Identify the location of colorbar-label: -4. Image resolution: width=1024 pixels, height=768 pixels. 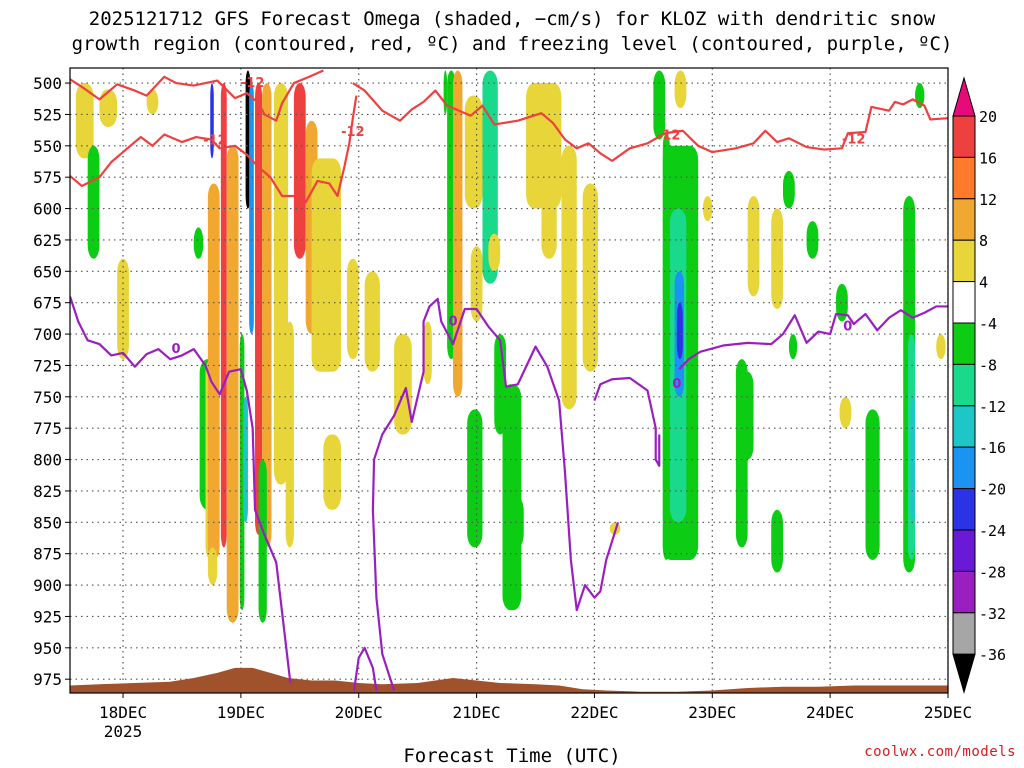
(988, 324).